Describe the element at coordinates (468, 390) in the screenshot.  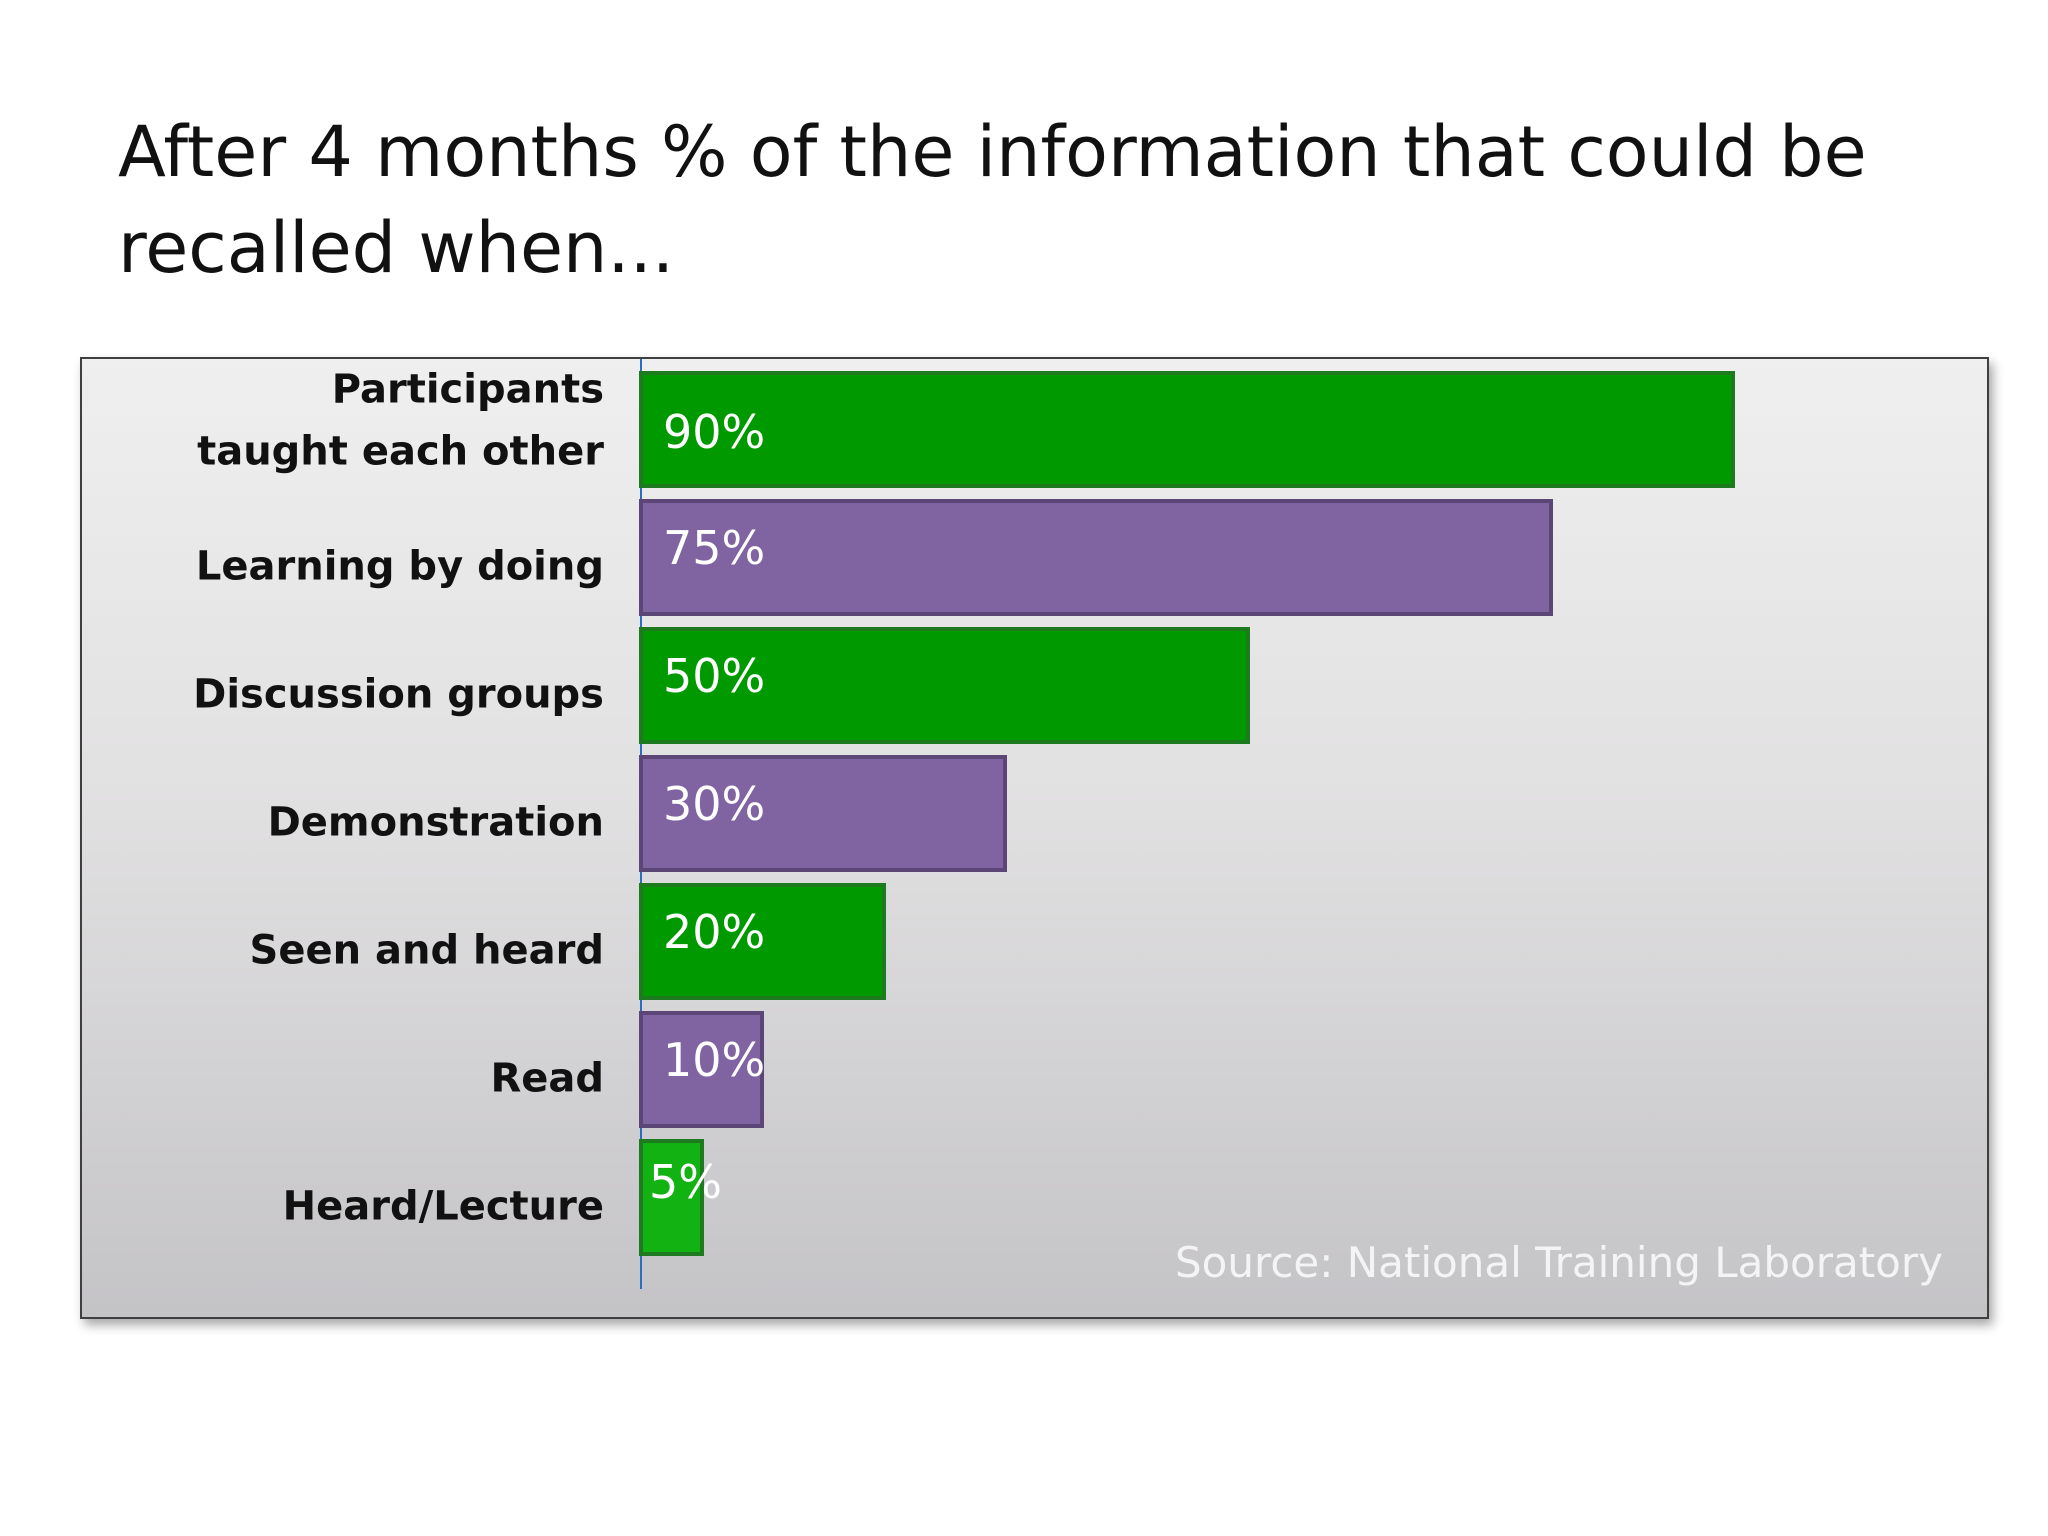
I see `category-label-0-line-0: Participants` at that location.